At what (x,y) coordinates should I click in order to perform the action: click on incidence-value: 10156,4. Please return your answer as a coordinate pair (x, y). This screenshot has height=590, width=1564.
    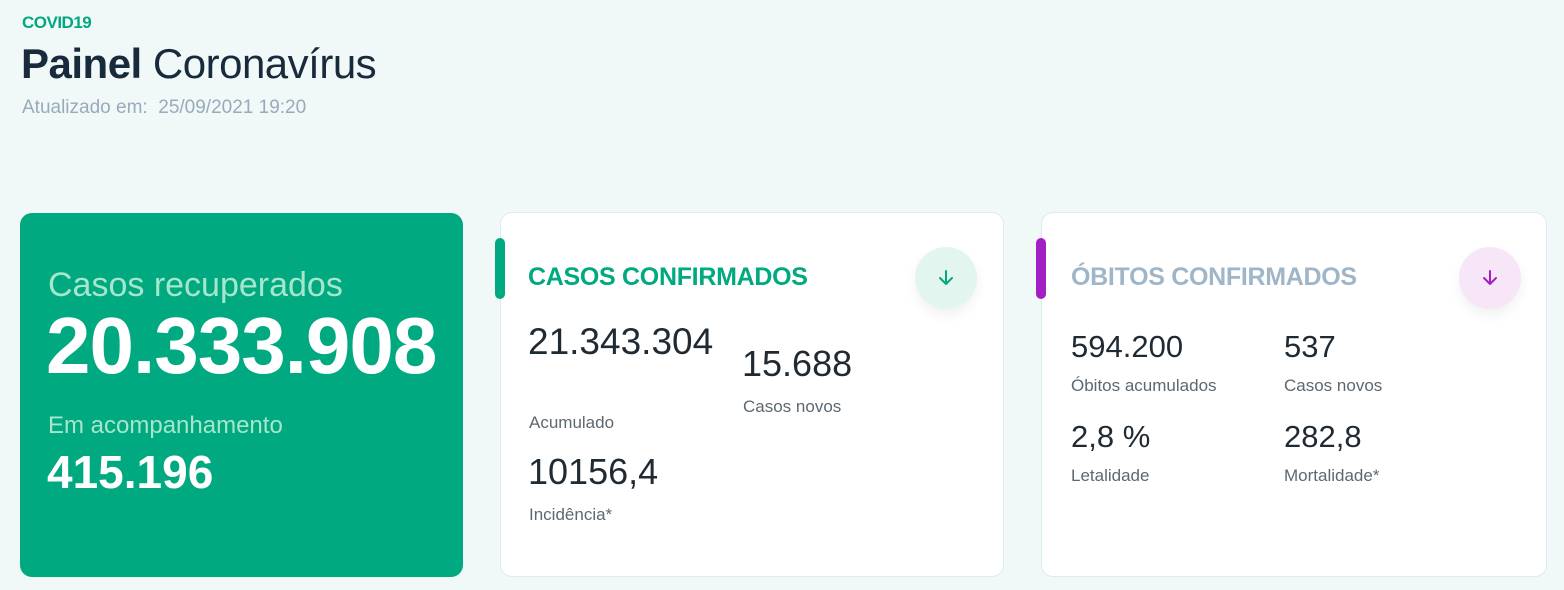
    Looking at the image, I should click on (593, 471).